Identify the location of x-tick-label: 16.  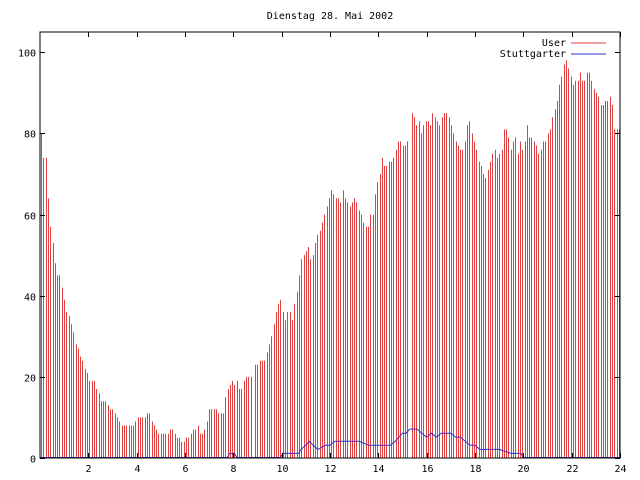
(427, 469).